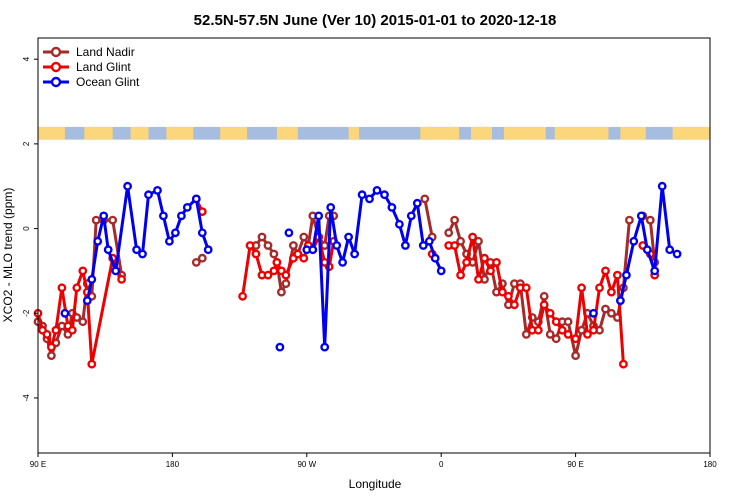 The image size is (750, 500). What do you see at coordinates (710, 464) in the screenshot?
I see `x-tick-label: 180` at bounding box center [710, 464].